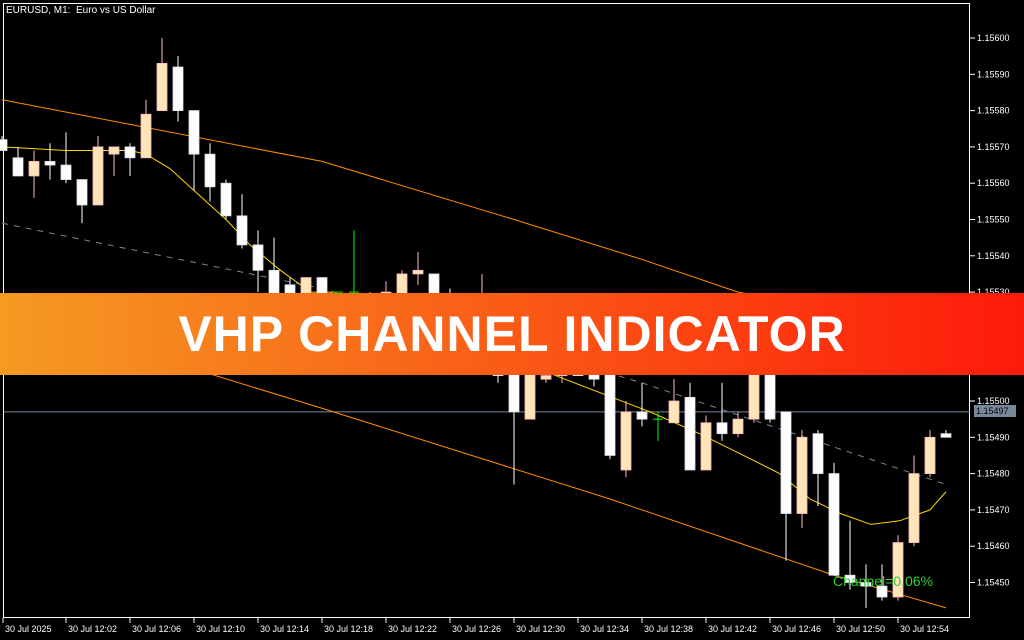 The height and width of the screenshot is (640, 1024). Describe the element at coordinates (883, 581) in the screenshot. I see `channel-width-label: Channel=0.06%` at that location.